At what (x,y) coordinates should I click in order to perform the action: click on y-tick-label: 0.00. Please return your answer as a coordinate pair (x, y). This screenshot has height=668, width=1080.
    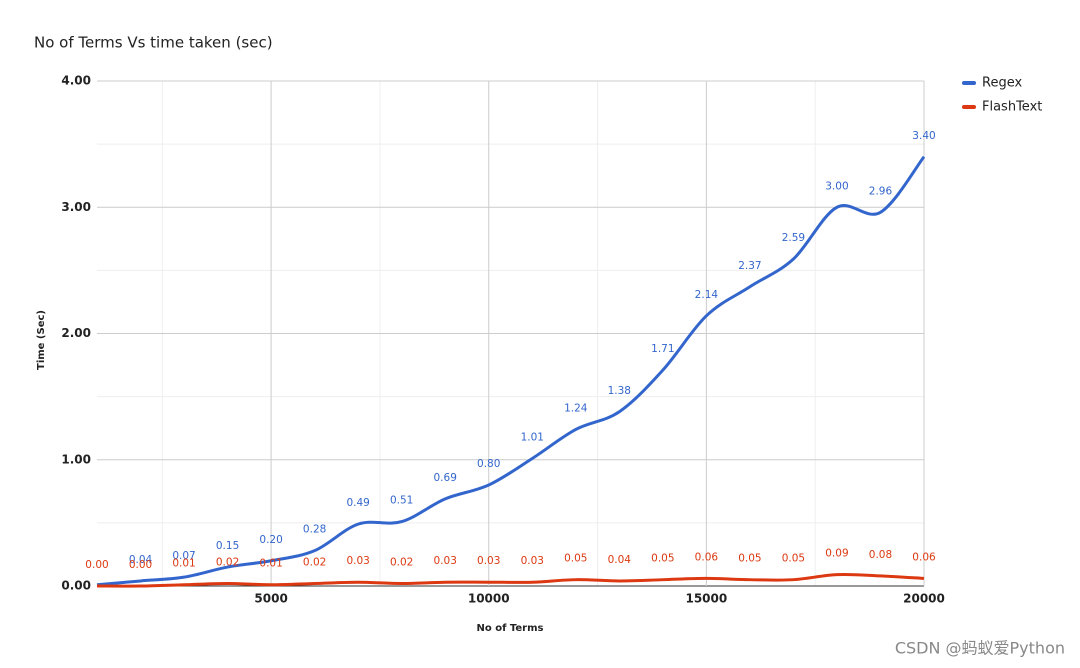
    Looking at the image, I should click on (76, 586).